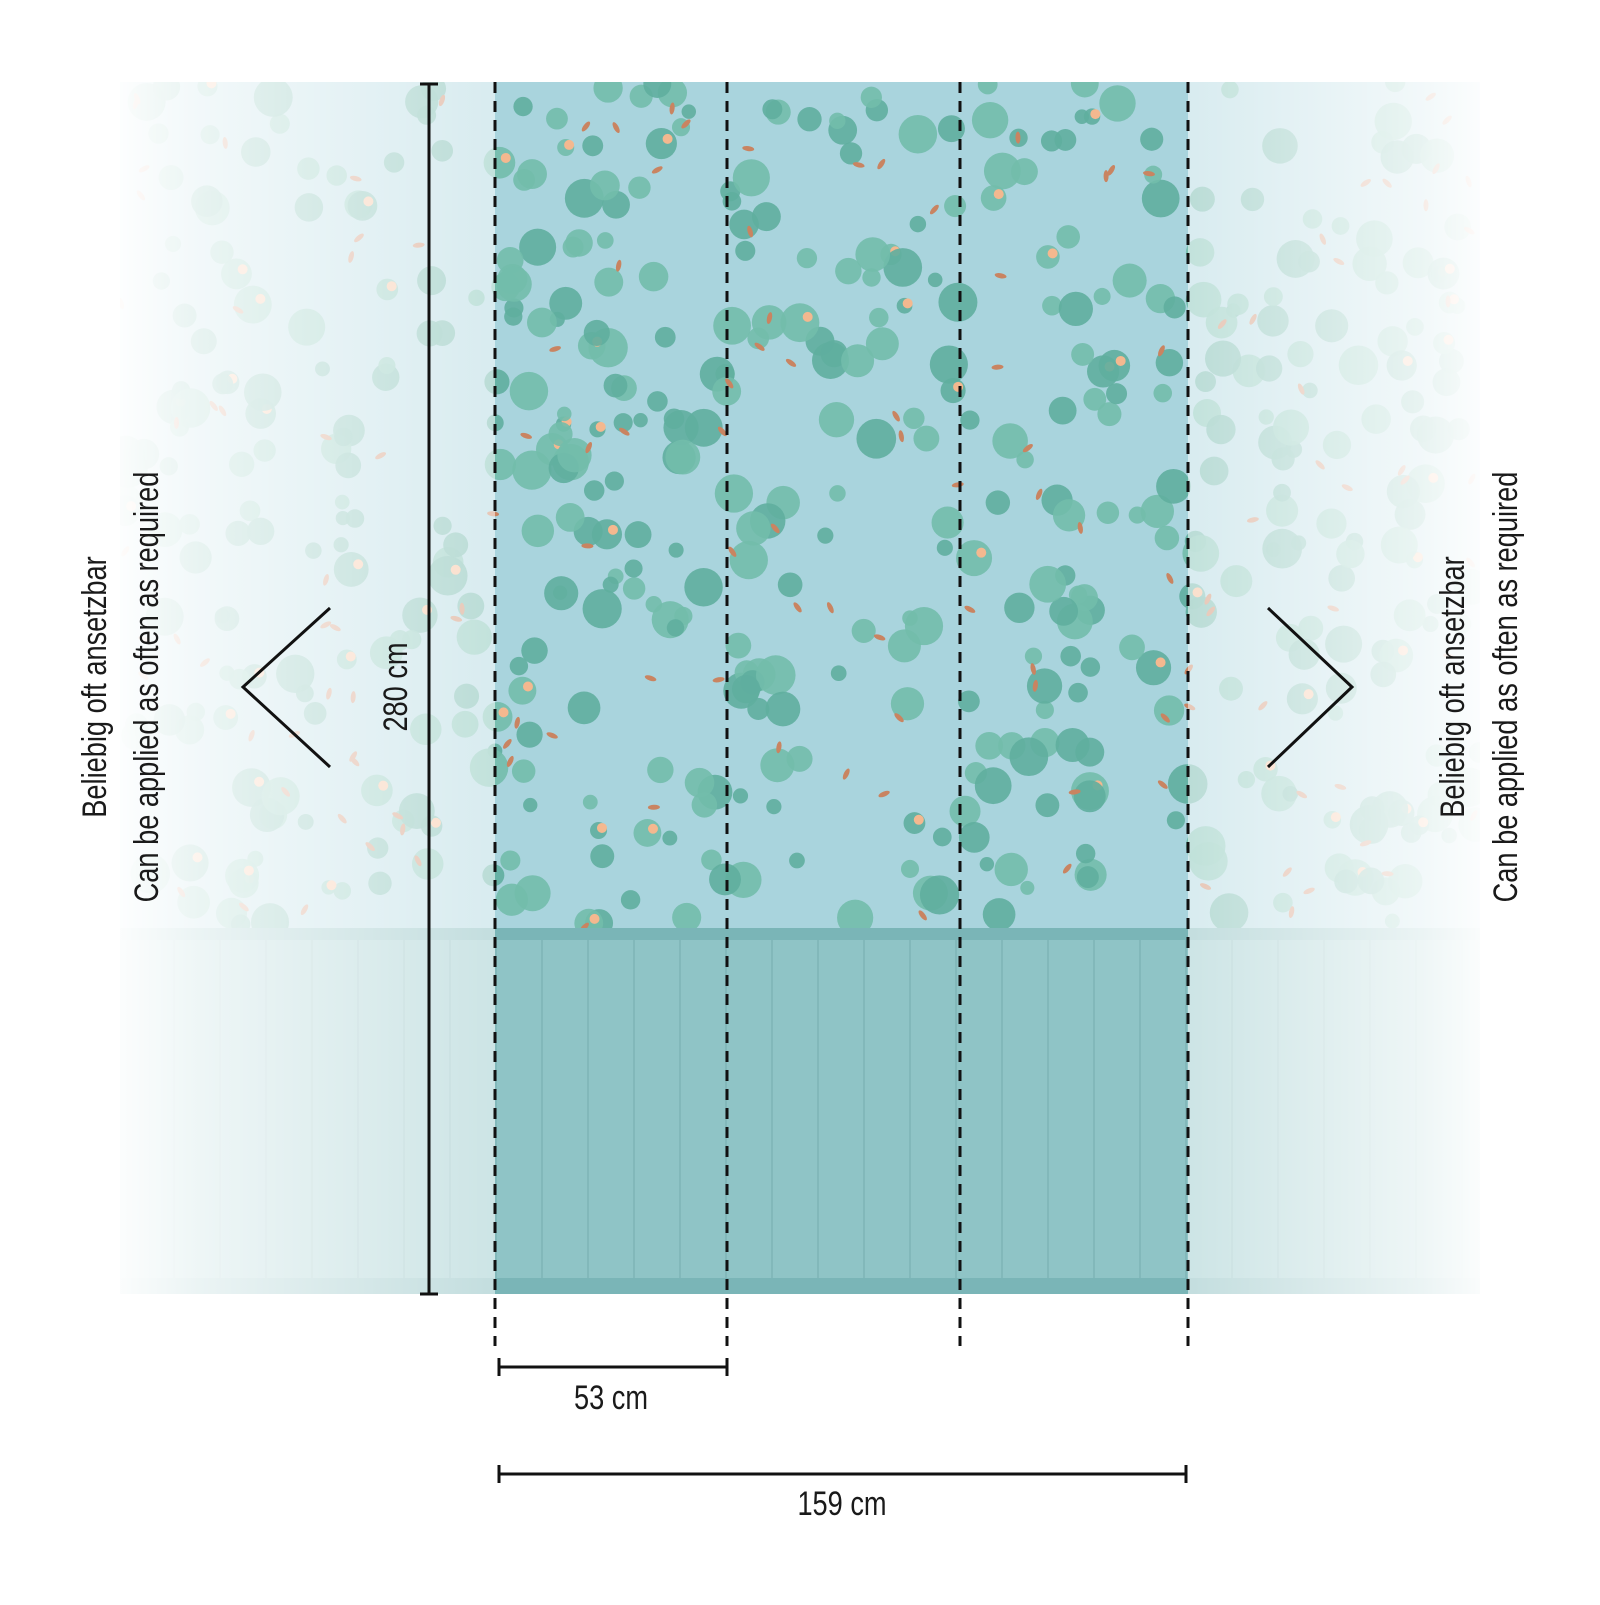 The image size is (1600, 1605). Describe the element at coordinates (841, 1503) in the screenshot. I see `total-width-label: 159 cm` at that location.